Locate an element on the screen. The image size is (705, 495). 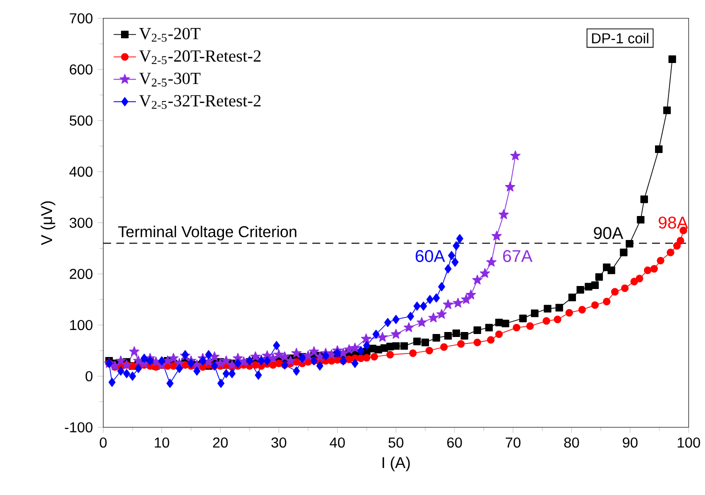
y-tick-label: 400 is located at coordinates (80, 171).